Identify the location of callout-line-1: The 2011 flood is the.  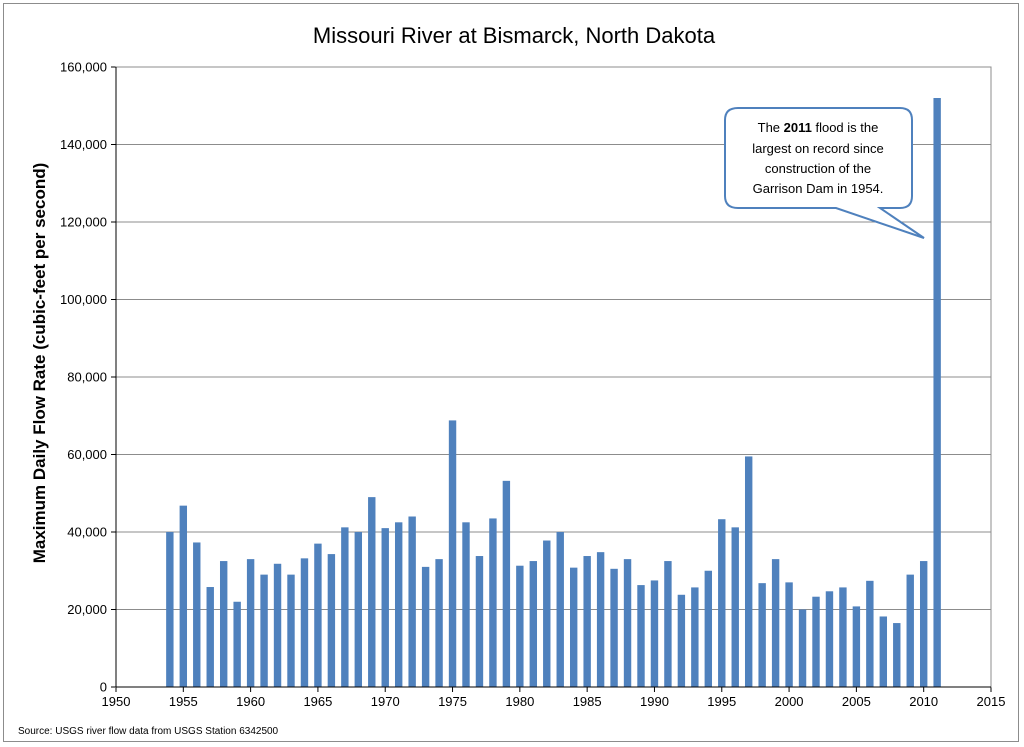
(818, 127).